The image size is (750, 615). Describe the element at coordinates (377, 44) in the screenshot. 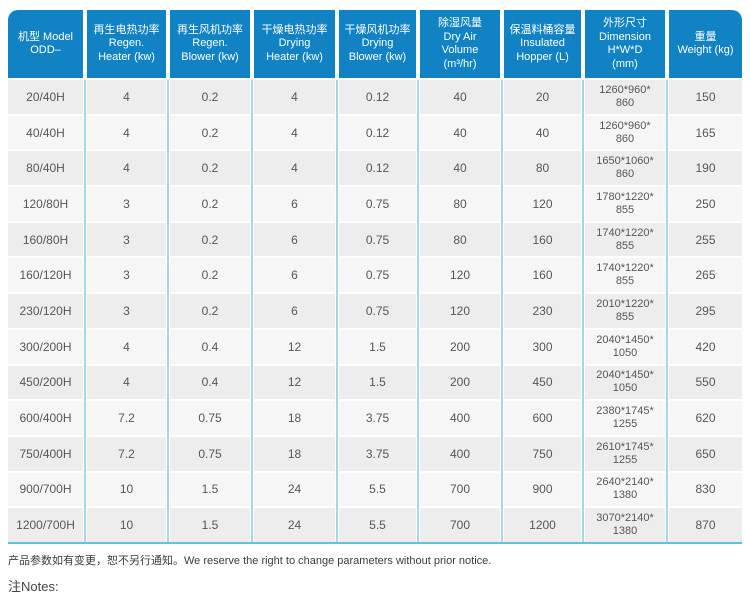

I see `header-drying-blower: 干燥风机功率 Drying Blower (kw)` at that location.